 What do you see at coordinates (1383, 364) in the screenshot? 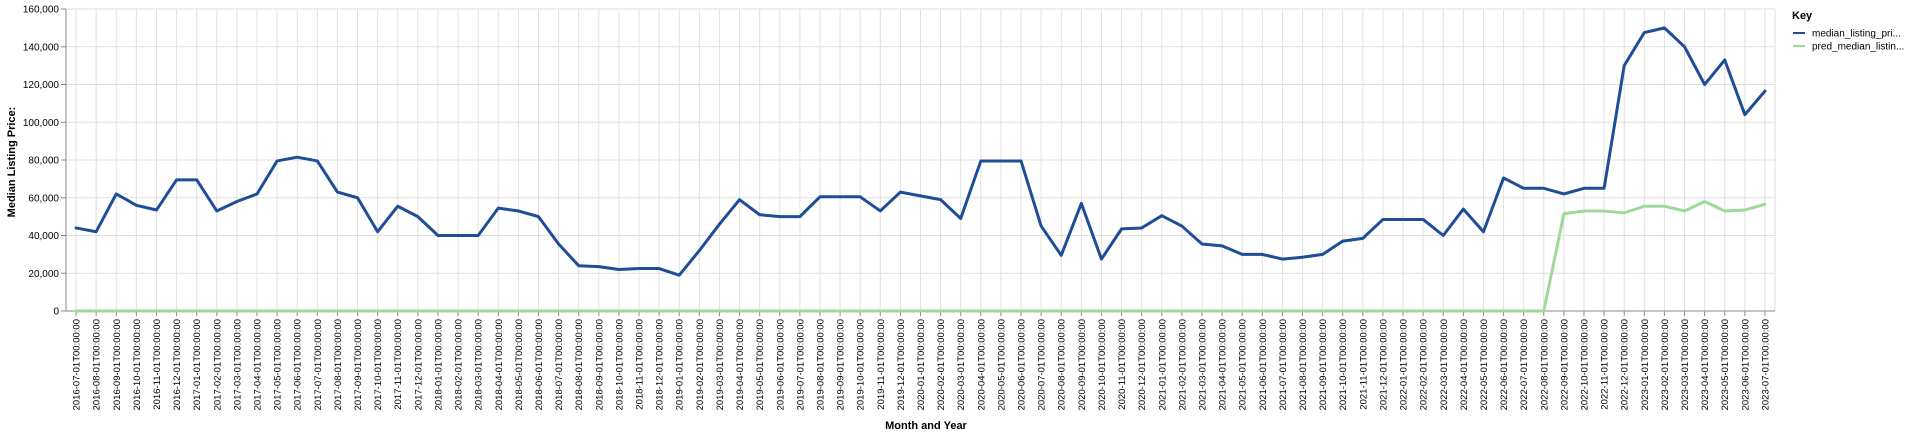
I see `x-tick-label: 2021-12-01T00:00:00` at bounding box center [1383, 364].